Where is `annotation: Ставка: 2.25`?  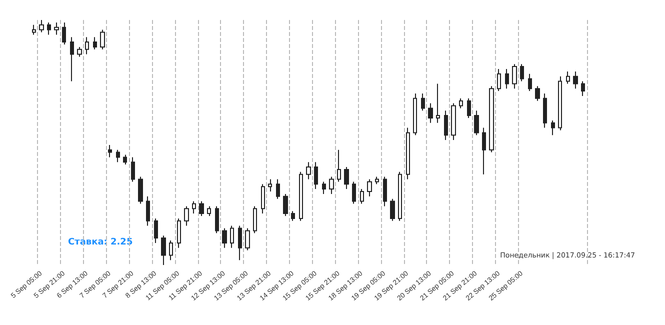
annotation: Ставка: 2.25 is located at coordinates (100, 243).